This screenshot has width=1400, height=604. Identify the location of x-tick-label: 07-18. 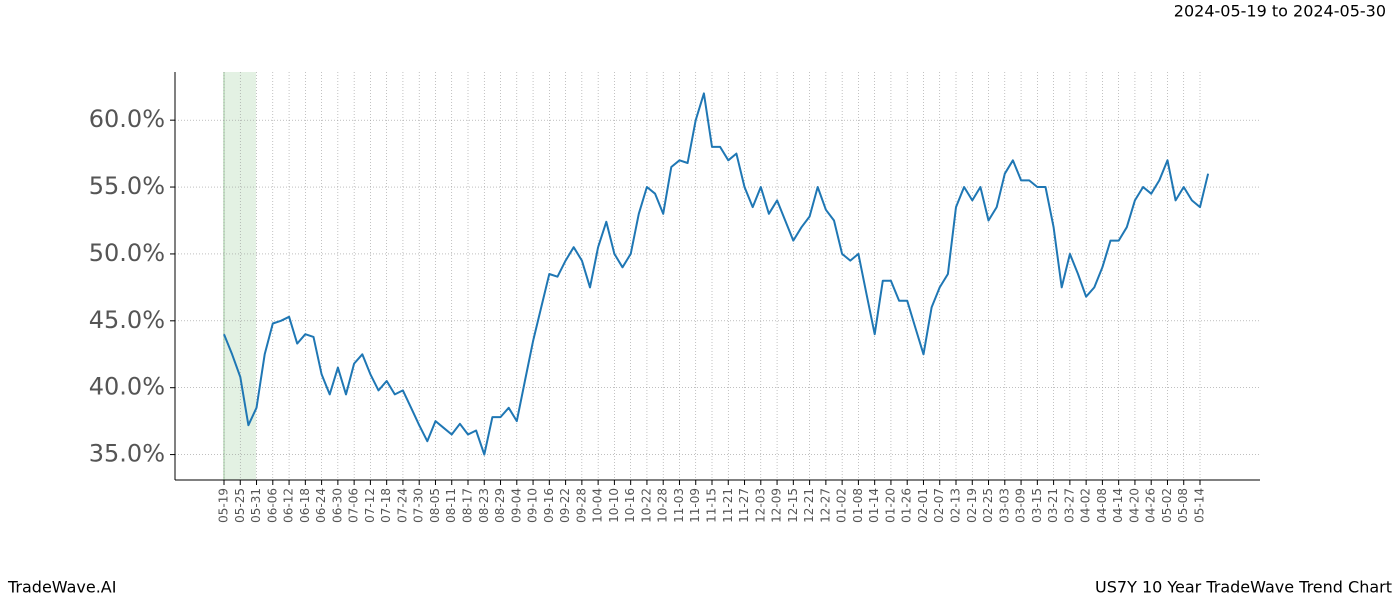
(386, 505).